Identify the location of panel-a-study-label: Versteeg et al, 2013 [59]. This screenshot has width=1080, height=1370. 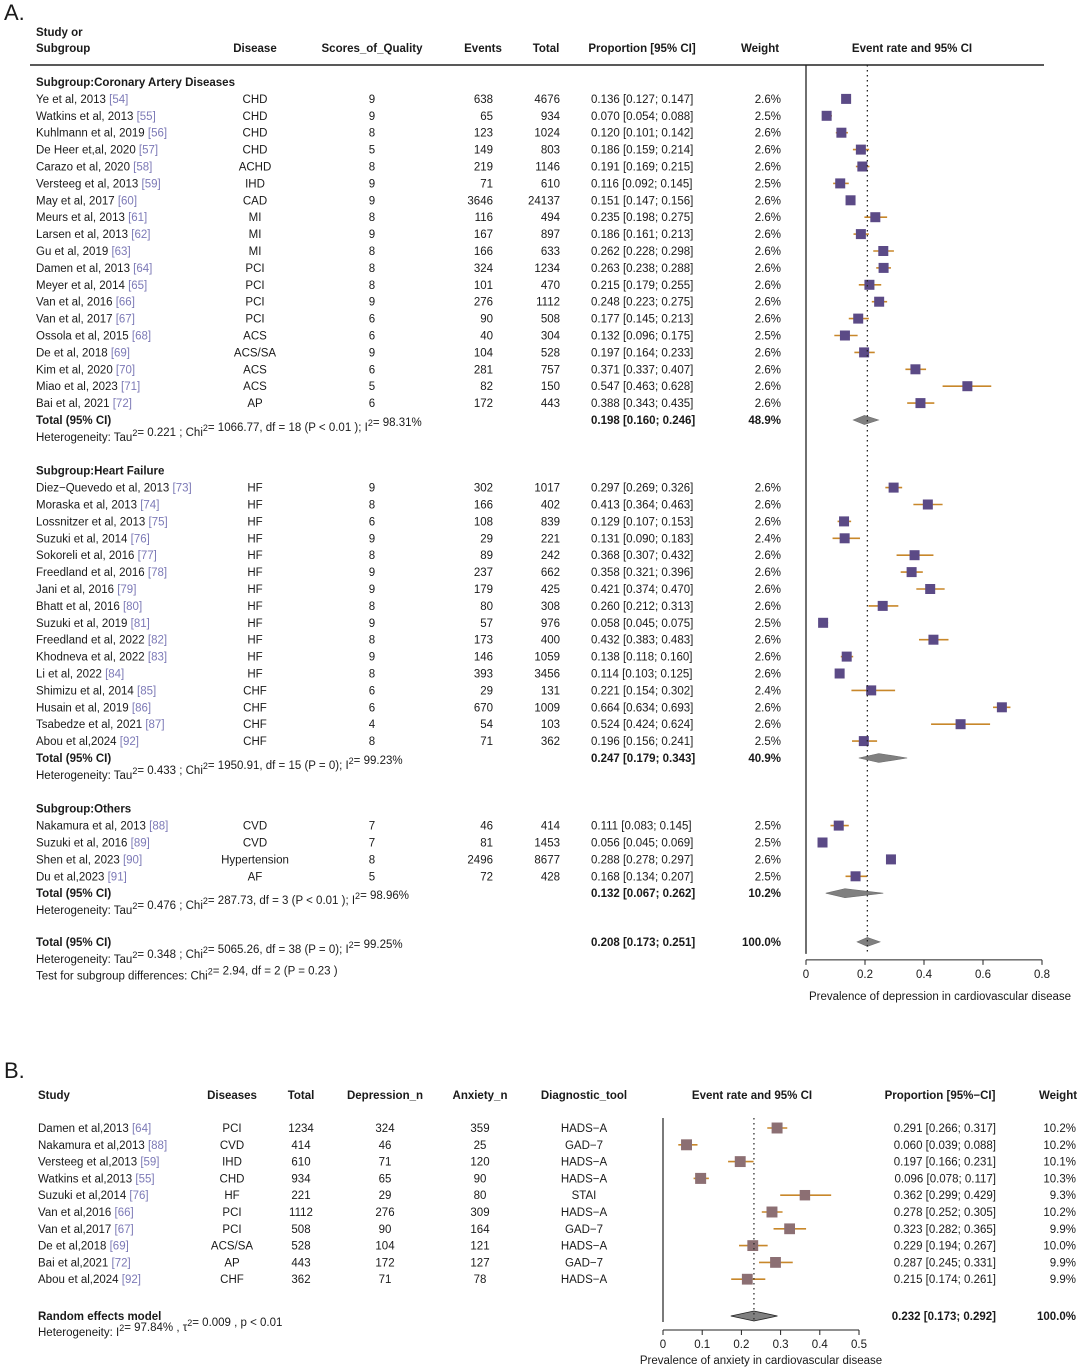
(98, 184).